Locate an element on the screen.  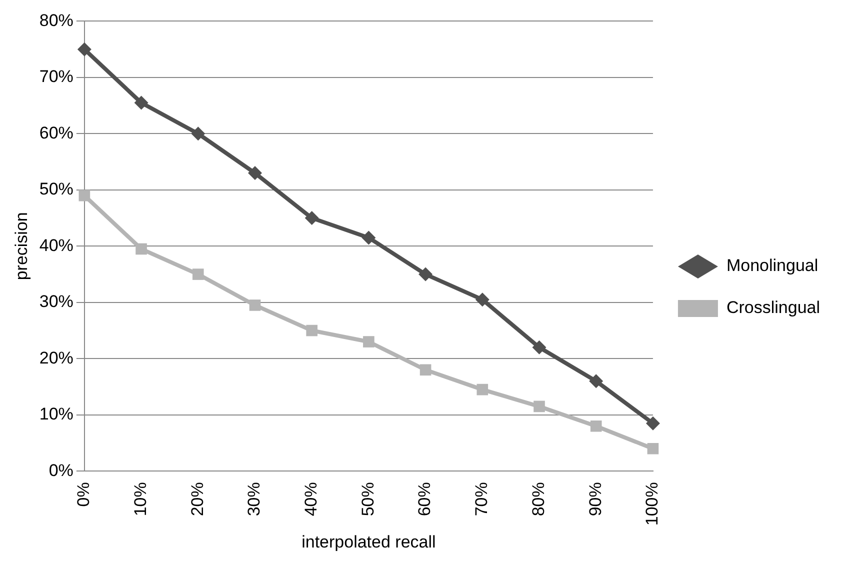
y-tick-label: 50% is located at coordinates (56, 189).